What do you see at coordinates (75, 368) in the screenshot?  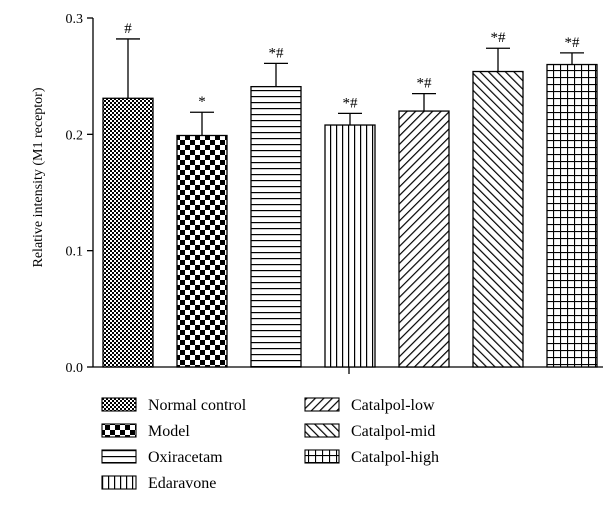 I see `y-tick-label: 0.0` at bounding box center [75, 368].